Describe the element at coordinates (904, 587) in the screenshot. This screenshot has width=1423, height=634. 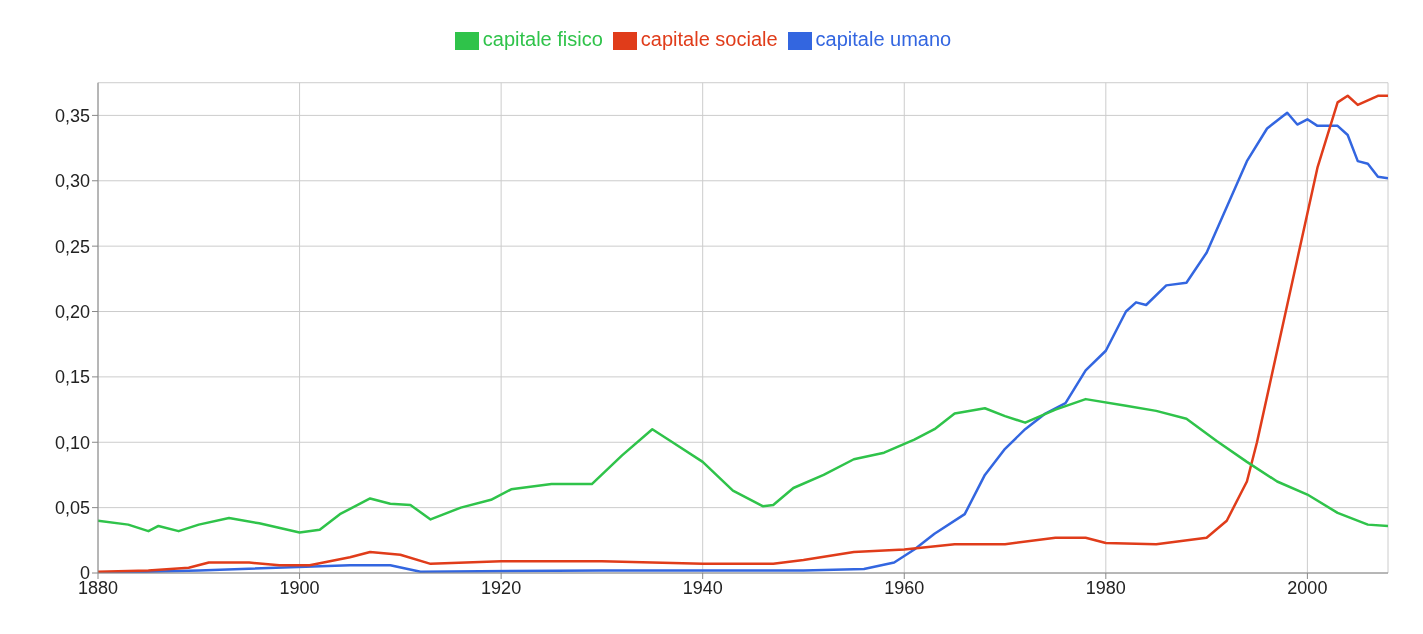
I see `x-tick-label: 1960` at that location.